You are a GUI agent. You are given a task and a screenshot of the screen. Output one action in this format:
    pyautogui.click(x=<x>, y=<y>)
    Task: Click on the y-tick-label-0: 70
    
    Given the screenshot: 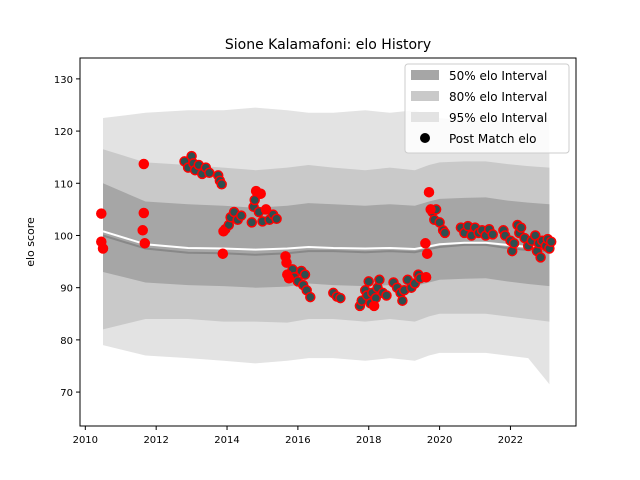 What is the action you would take?
    pyautogui.click(x=66, y=393)
    